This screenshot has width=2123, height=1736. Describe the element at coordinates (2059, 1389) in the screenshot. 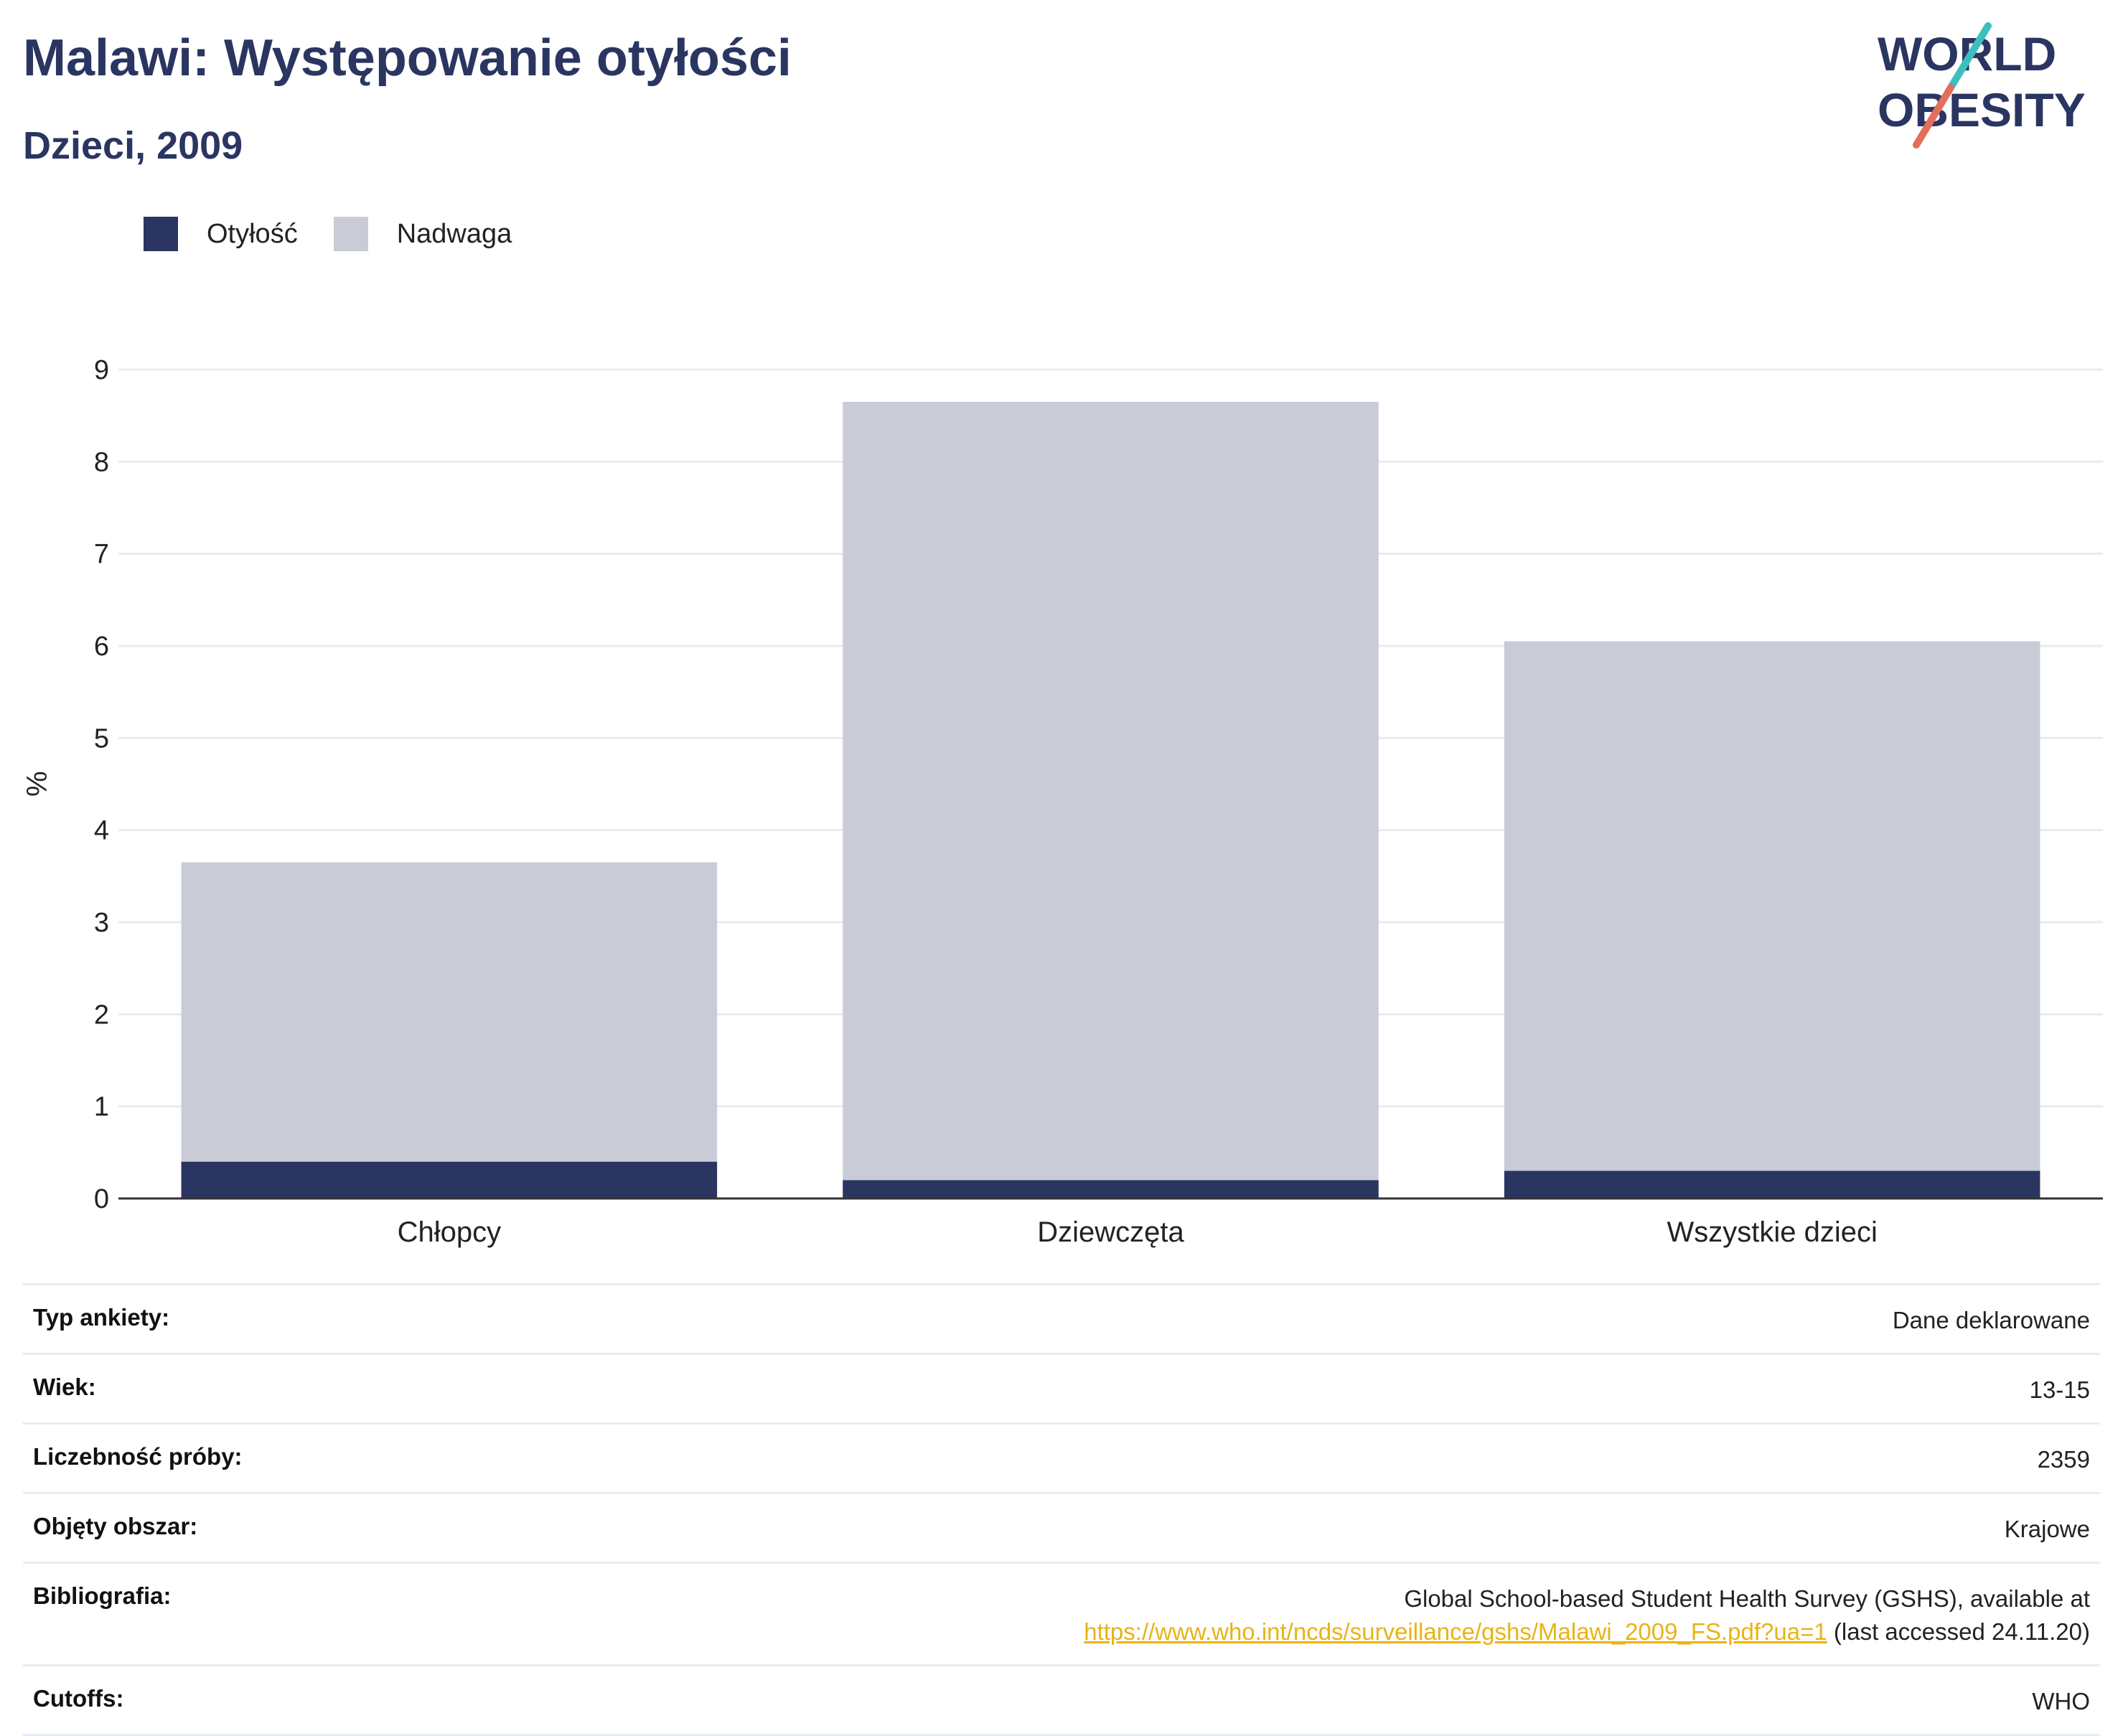

I see `info-value: 13-15` at that location.